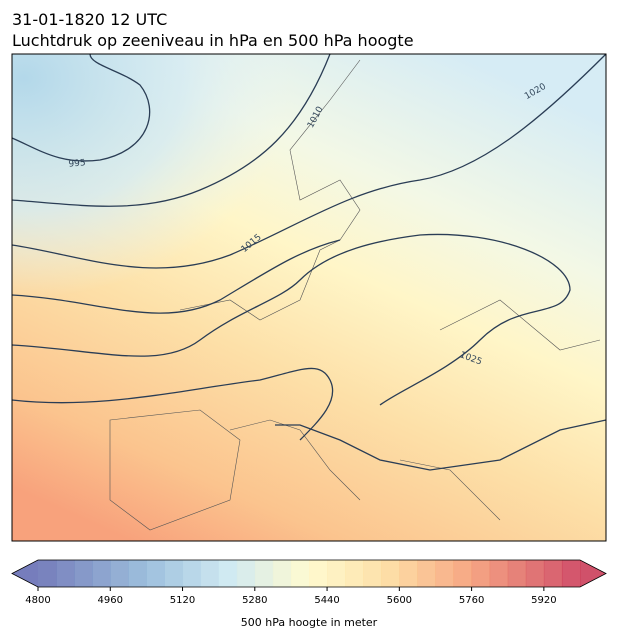 Image resolution: width=618 pixels, height=643 pixels. I want to click on colorbar-tick-label: 4960, so click(110, 600).